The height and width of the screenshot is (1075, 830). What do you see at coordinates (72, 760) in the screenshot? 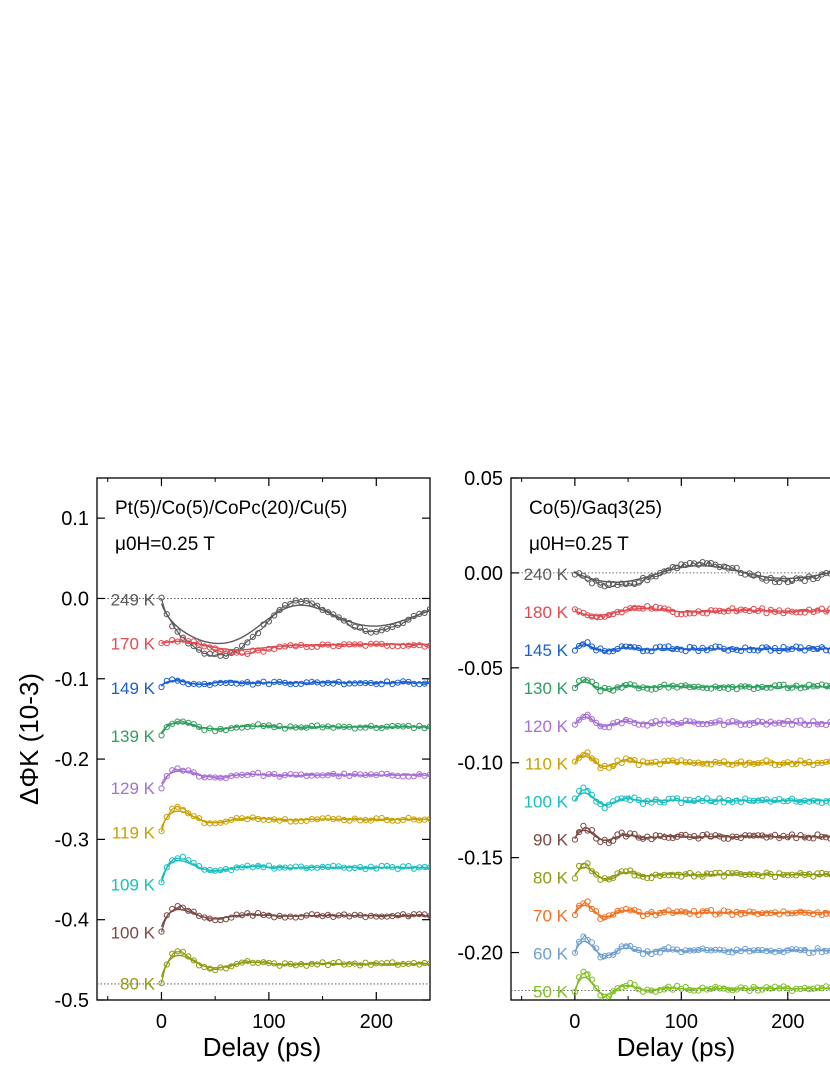
I see `left-y-tick-label: -0.2` at bounding box center [72, 760].